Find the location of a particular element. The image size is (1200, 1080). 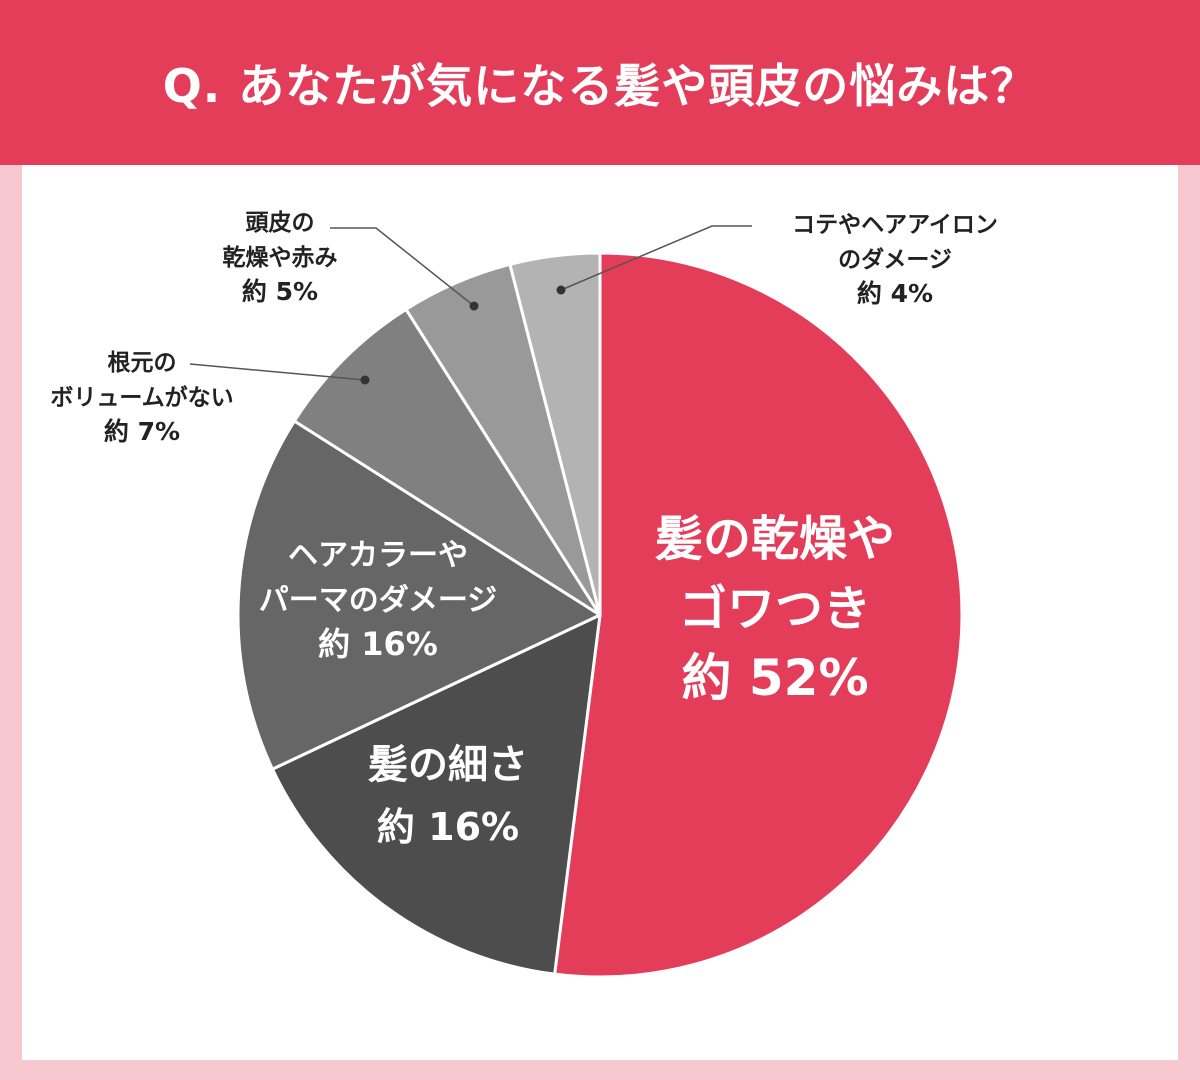

slice-label: のダメージ is located at coordinates (895, 259).